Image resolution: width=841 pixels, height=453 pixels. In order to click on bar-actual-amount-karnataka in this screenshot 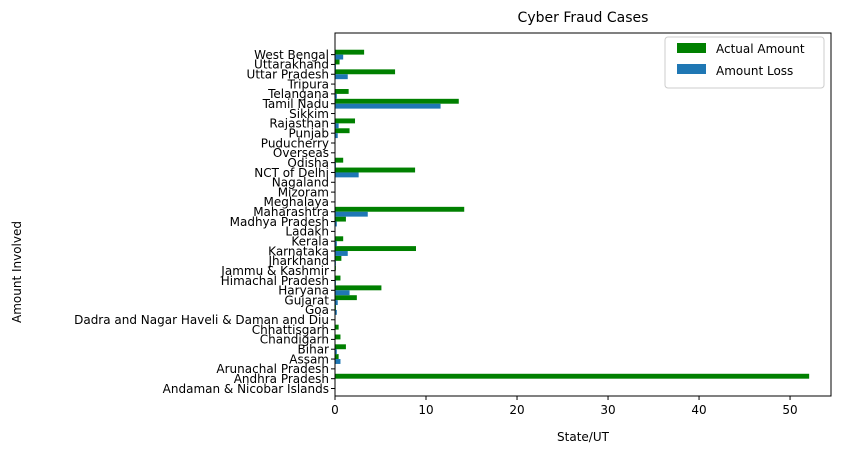, I will do `click(375, 249)`.